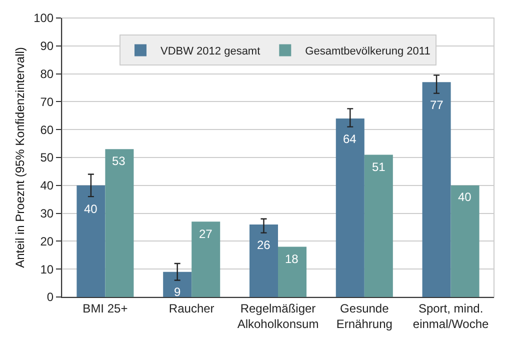  What do you see at coordinates (292, 259) in the screenshot?
I see `data-label: 18` at bounding box center [292, 259].